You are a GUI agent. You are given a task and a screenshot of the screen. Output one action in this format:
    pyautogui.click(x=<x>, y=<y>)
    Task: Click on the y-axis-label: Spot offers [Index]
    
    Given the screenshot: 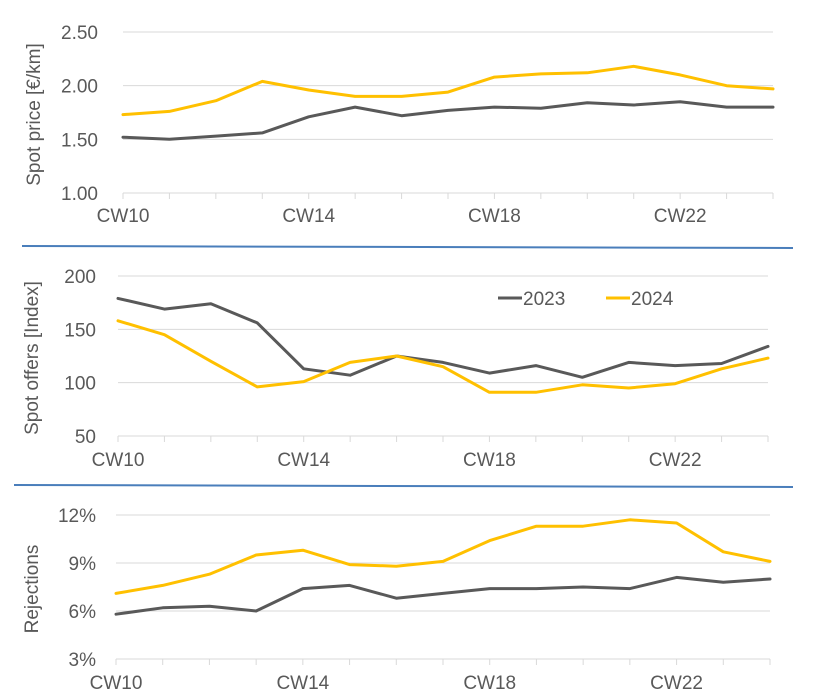 What is the action you would take?
    pyautogui.click(x=32, y=358)
    